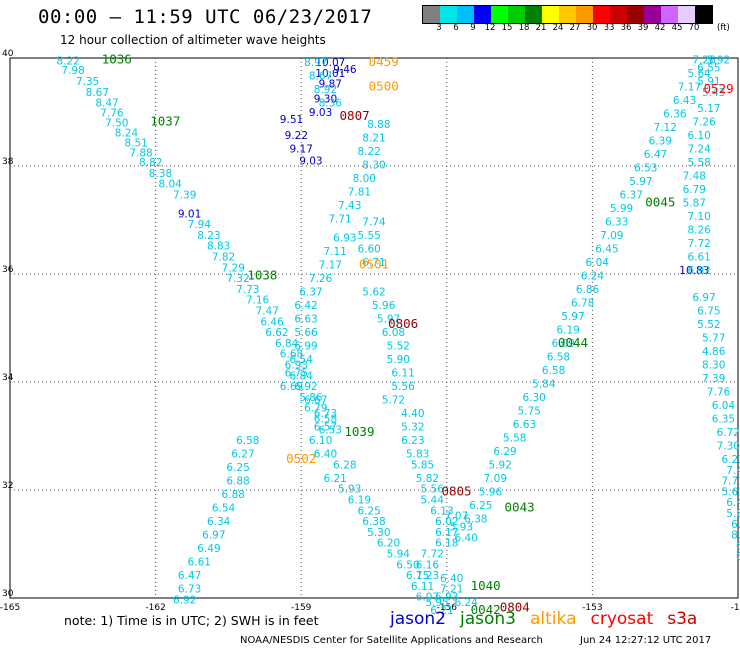 The width and height of the screenshot is (740, 650). Describe the element at coordinates (325, 99) in the screenshot. I see `data-point-label: 9.30` at that location.